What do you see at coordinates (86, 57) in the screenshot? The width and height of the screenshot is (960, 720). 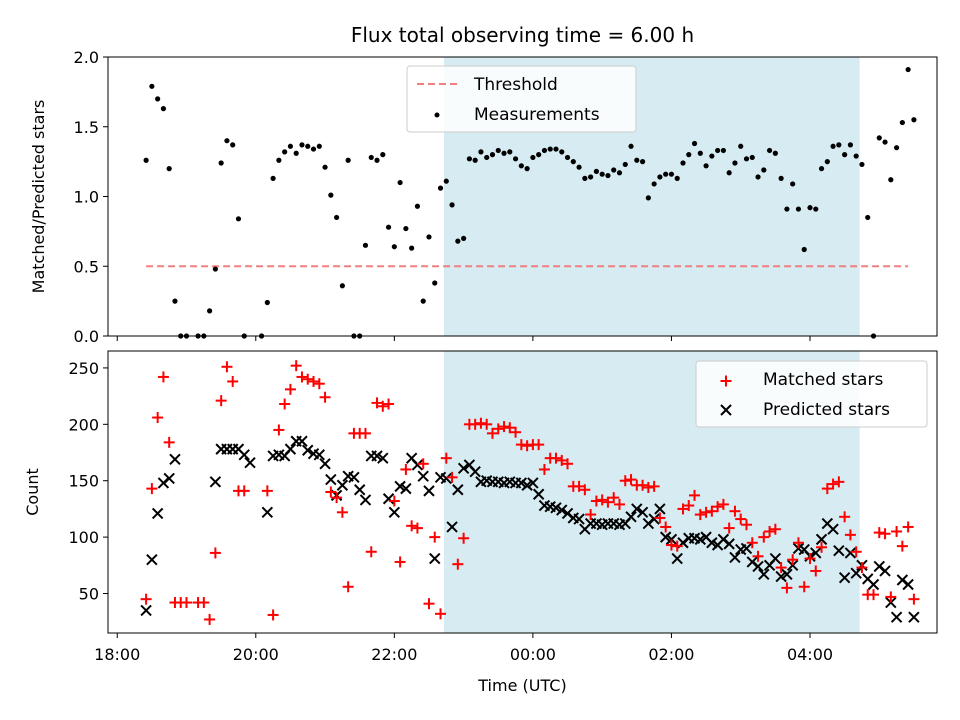 I see `y-tick-label: 2.0` at bounding box center [86, 57].